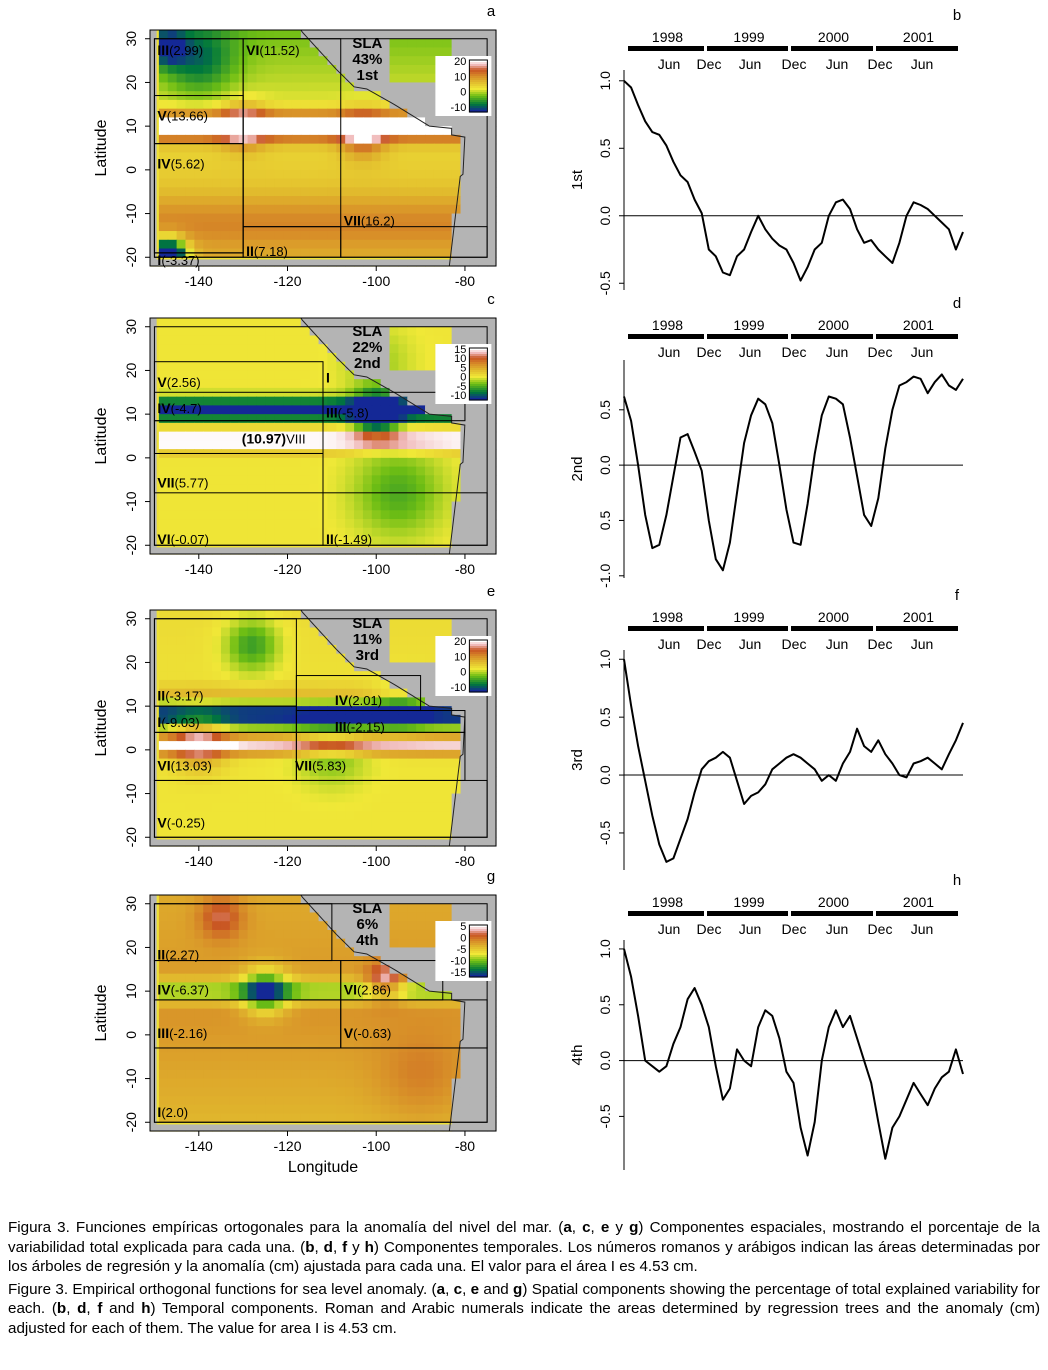  Describe the element at coordinates (186, 408) in the screenshot. I see `region-value: (-4.7)` at that location.